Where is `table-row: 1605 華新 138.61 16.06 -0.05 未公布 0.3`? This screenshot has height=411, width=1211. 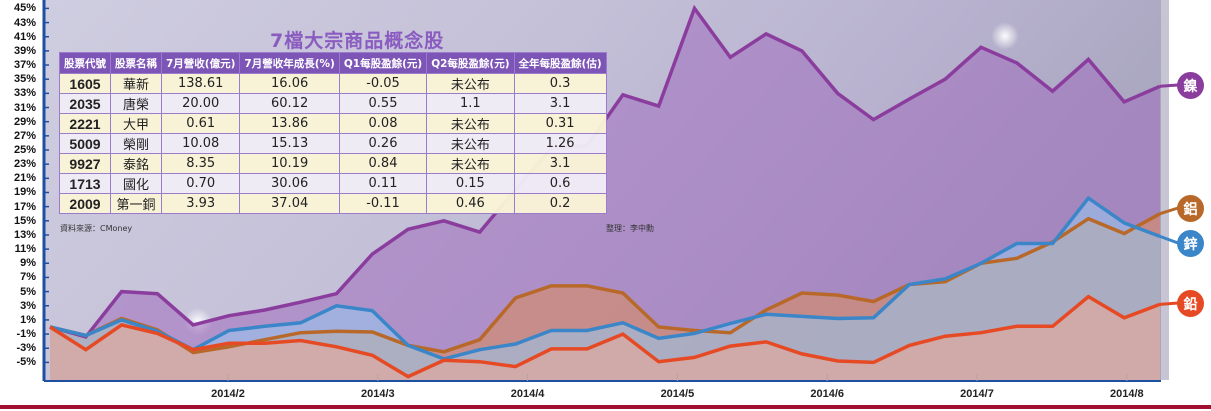 table-row: 1605 華新 138.61 16.06 -0.05 未公布 0.3 is located at coordinates (333, 83).